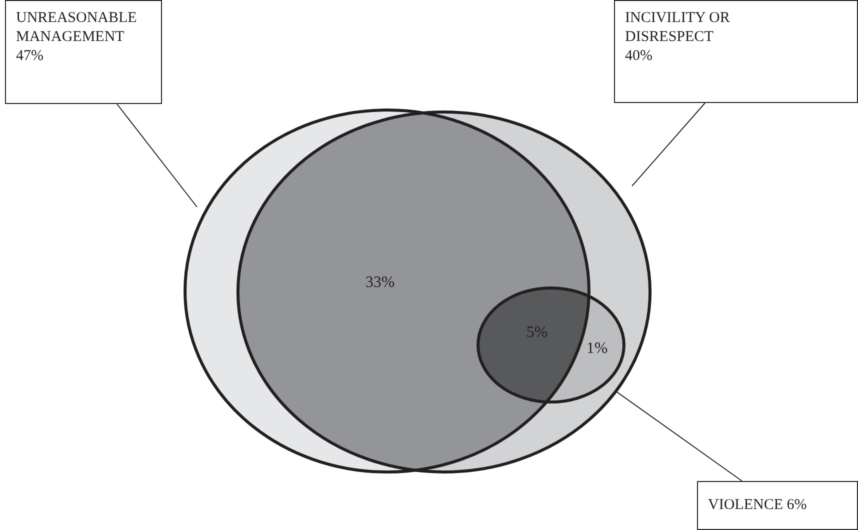 The width and height of the screenshot is (858, 530). I want to click on data-label: 47%, so click(30, 56).